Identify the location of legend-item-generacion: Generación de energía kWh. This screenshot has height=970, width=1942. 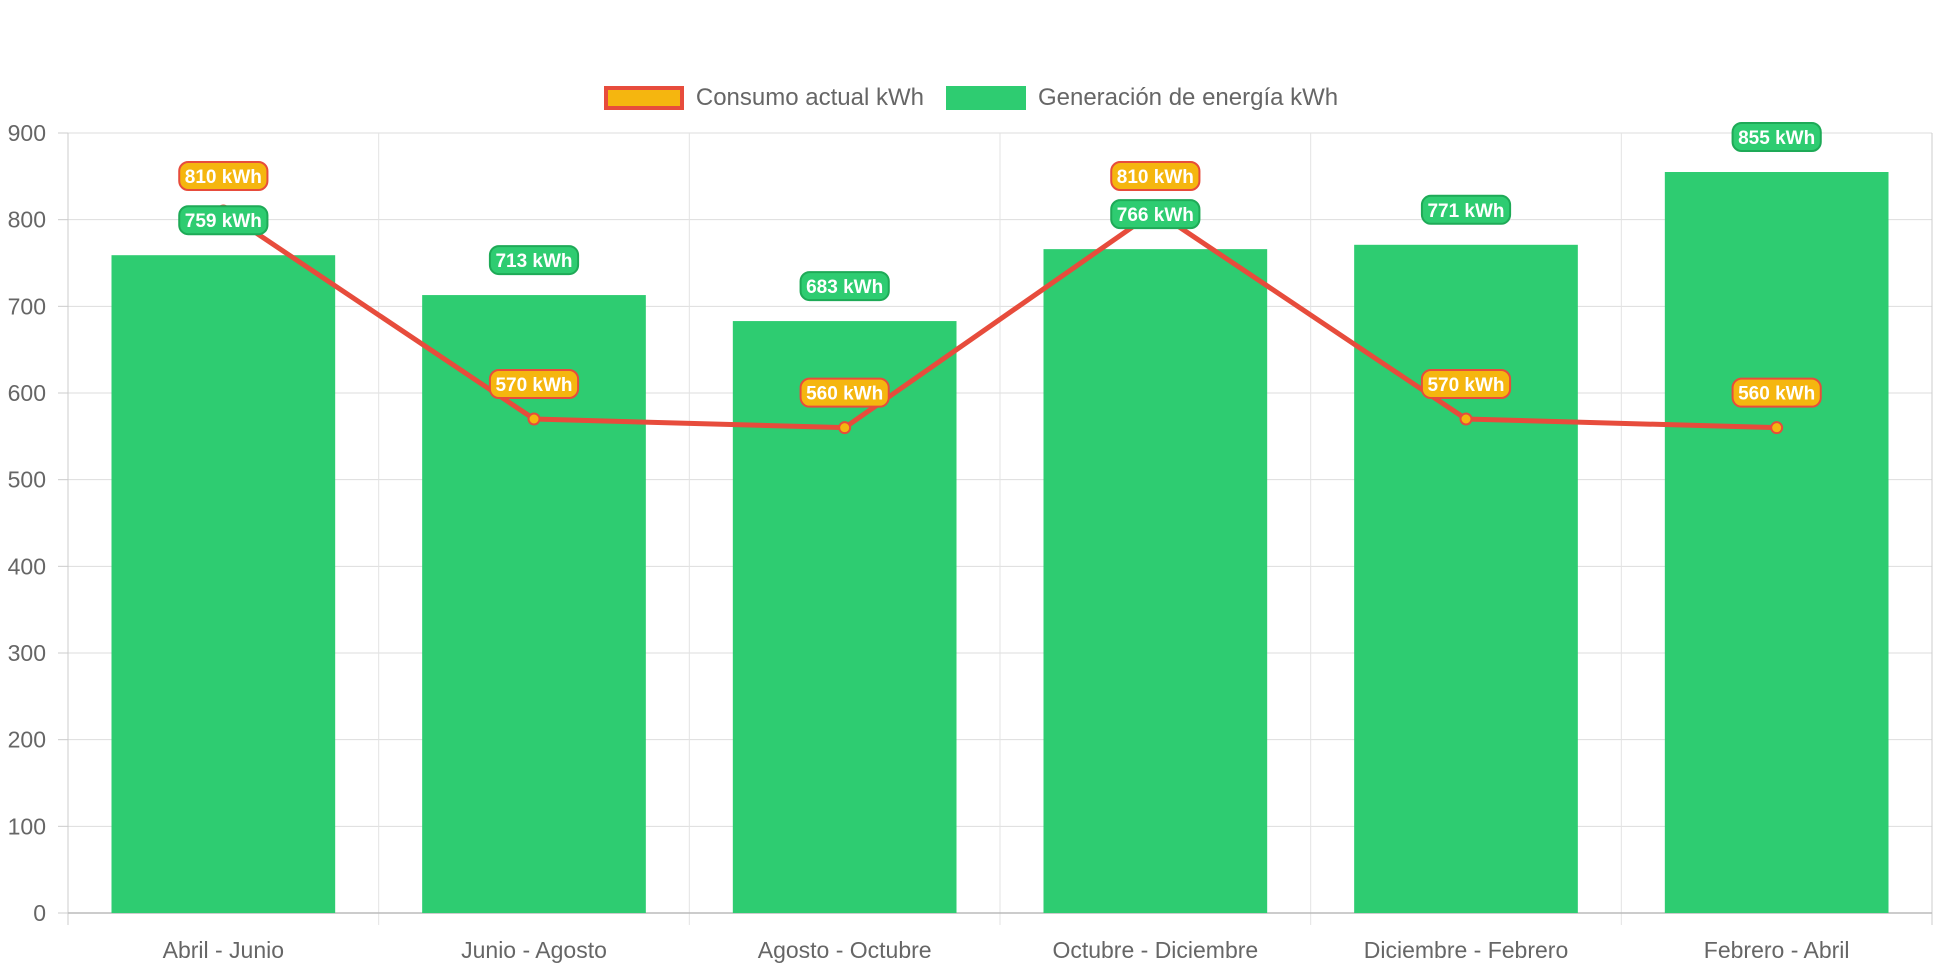
(1142, 98).